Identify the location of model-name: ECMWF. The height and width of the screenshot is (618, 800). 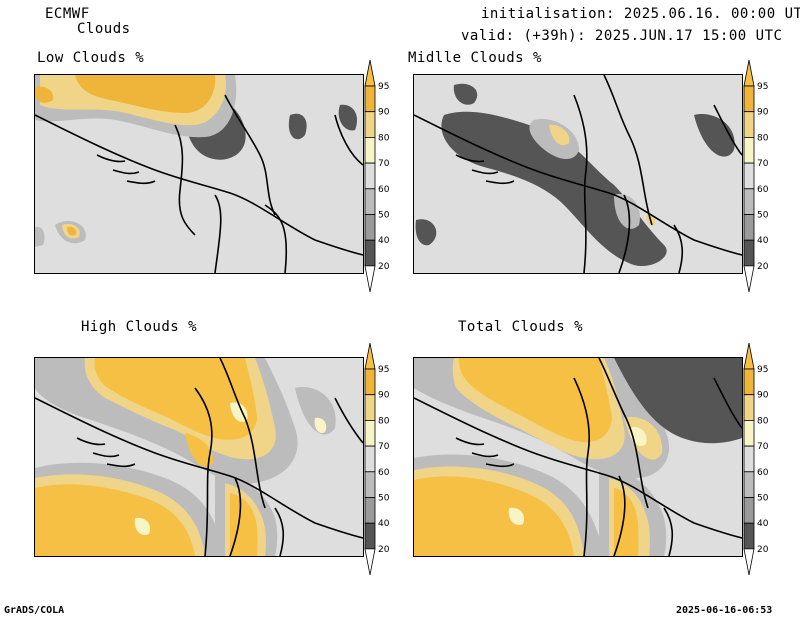
(67, 14).